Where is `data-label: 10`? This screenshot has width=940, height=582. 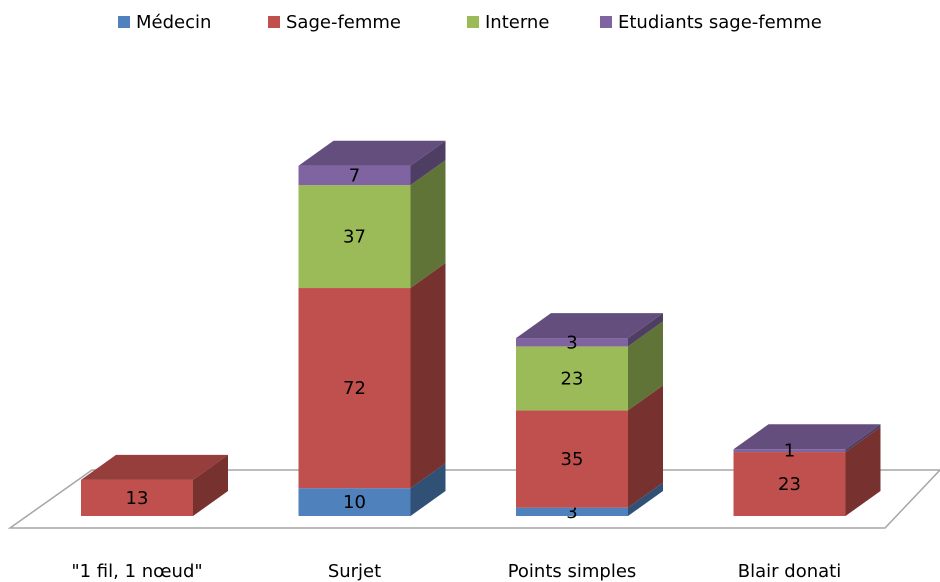
data-label: 10 is located at coordinates (354, 502).